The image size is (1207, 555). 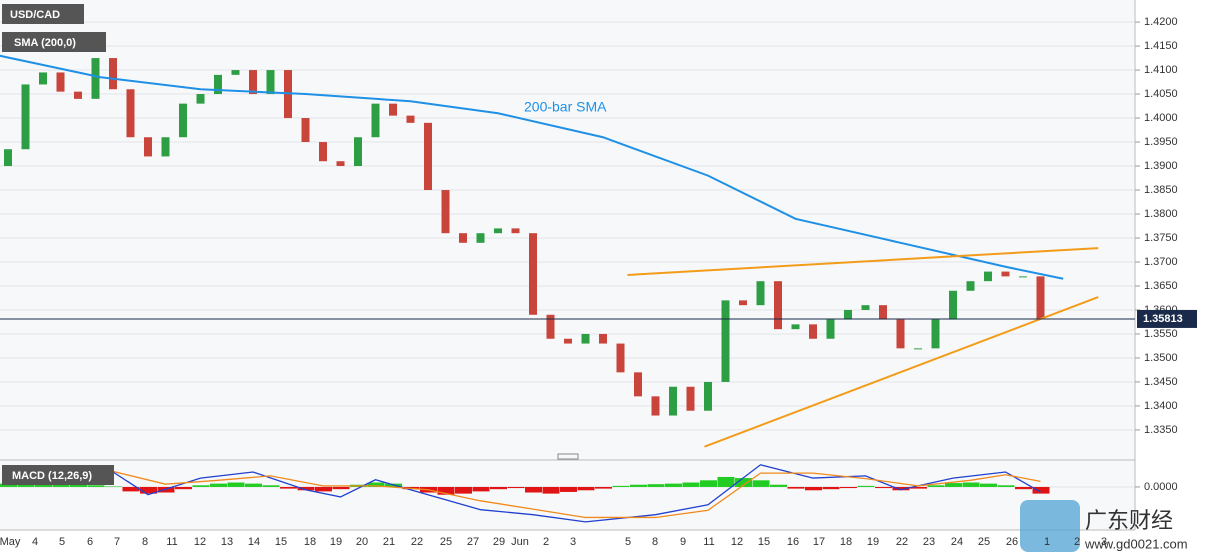 I want to click on symbol-box, so click(x=43, y=14).